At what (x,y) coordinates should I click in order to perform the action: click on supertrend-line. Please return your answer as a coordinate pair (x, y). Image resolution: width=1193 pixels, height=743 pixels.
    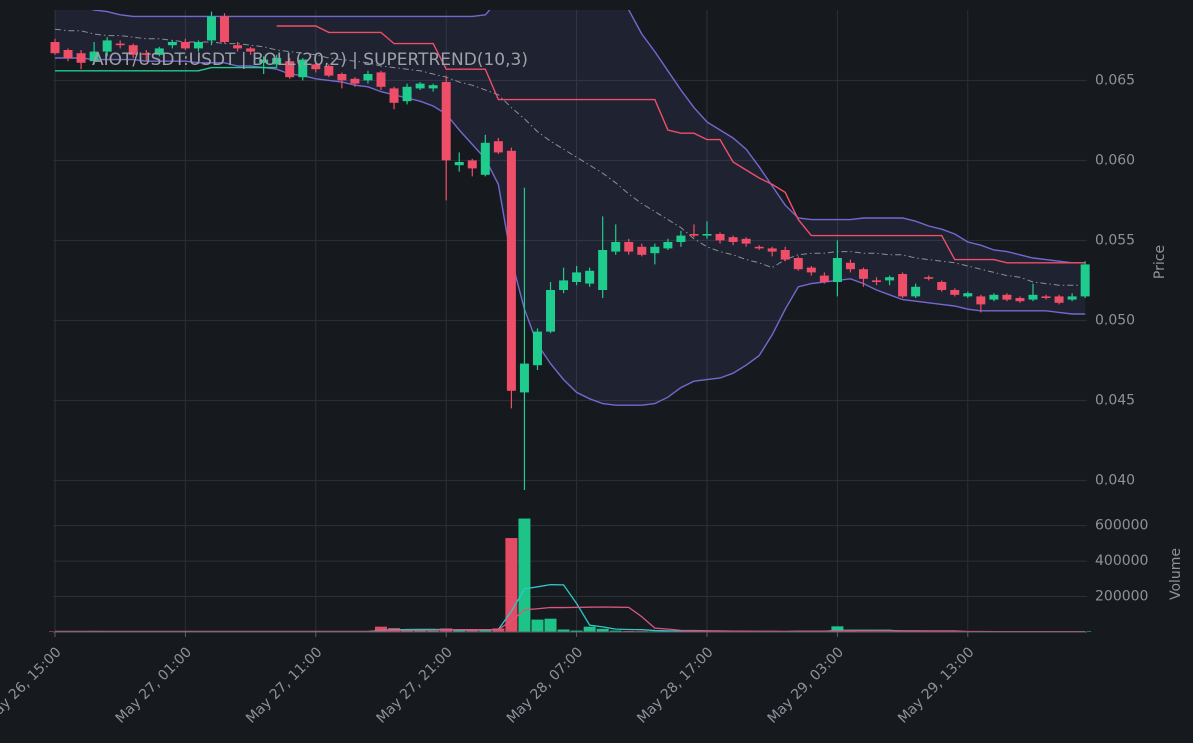
    Looking at the image, I should click on (166, 69).